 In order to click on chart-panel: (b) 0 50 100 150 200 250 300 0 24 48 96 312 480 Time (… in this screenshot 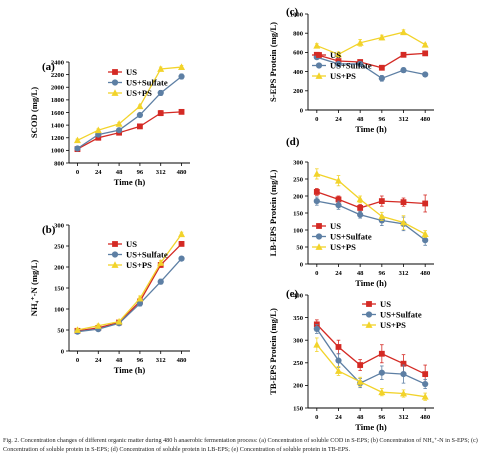, I will do `click(109, 298)`.